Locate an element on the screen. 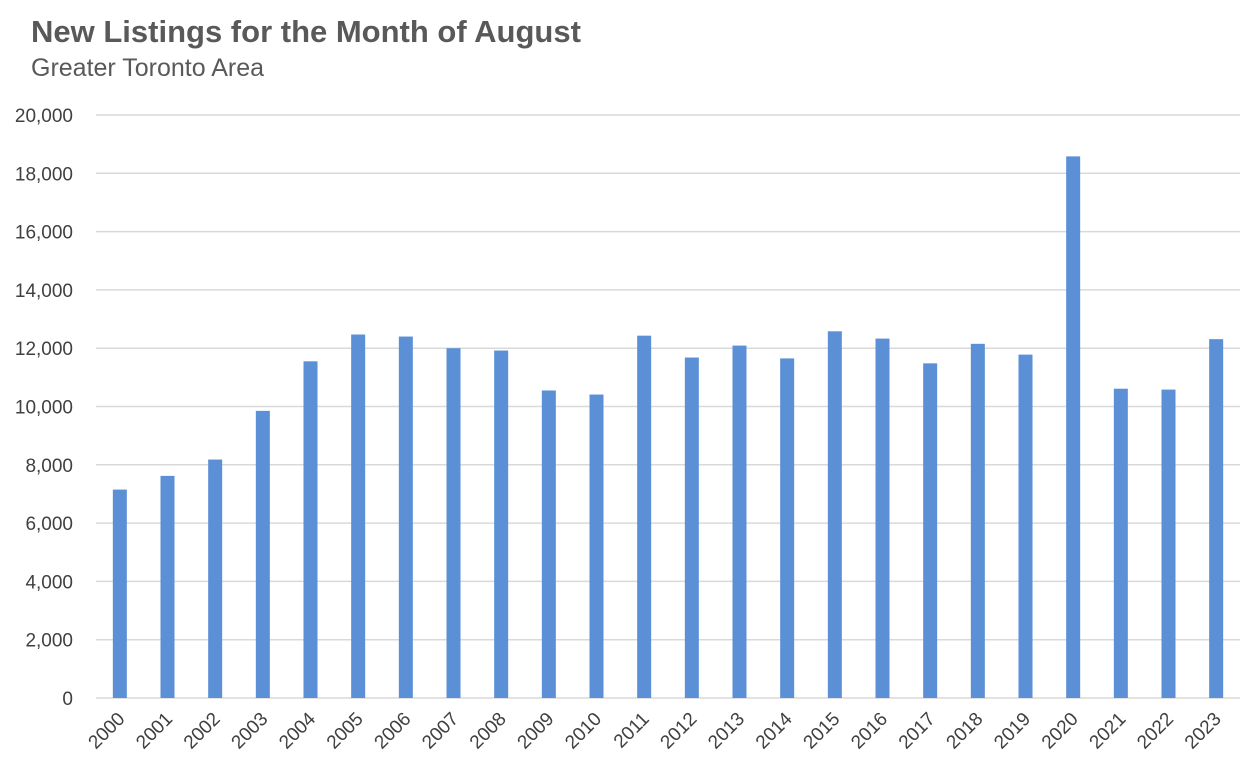 The width and height of the screenshot is (1256, 774). bar-2009 is located at coordinates (548, 544).